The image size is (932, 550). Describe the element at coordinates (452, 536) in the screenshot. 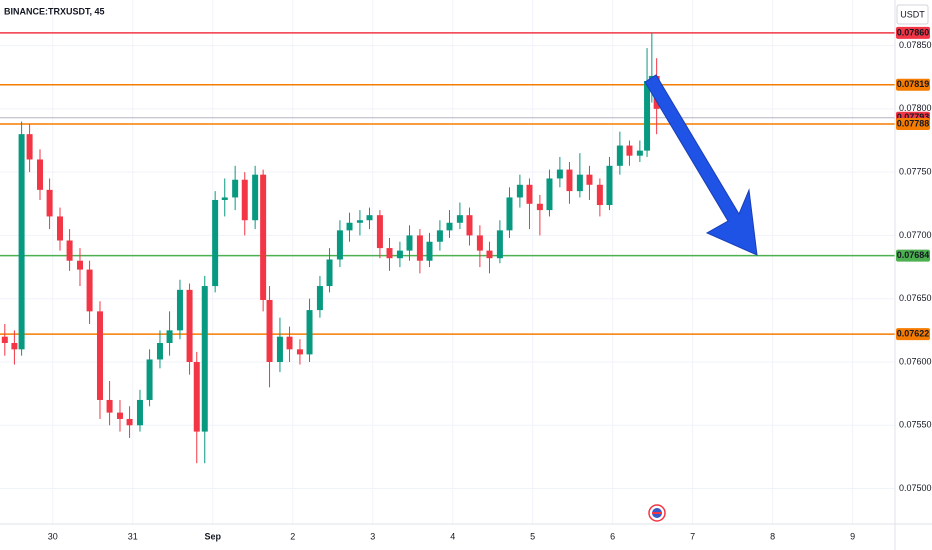

I see `x-tick-label: 4` at that location.